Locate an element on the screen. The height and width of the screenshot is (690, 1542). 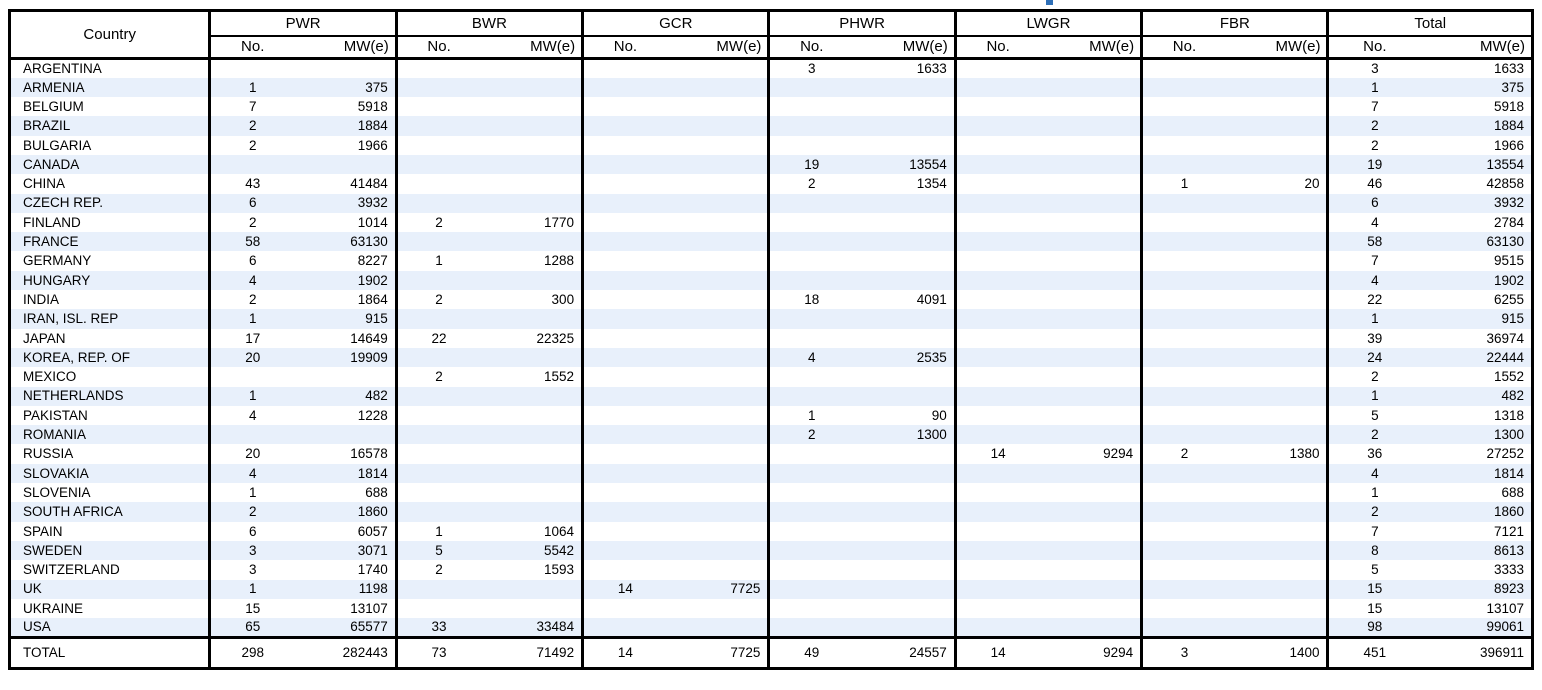
mw-value-cell: 13107 is located at coordinates (369, 608).